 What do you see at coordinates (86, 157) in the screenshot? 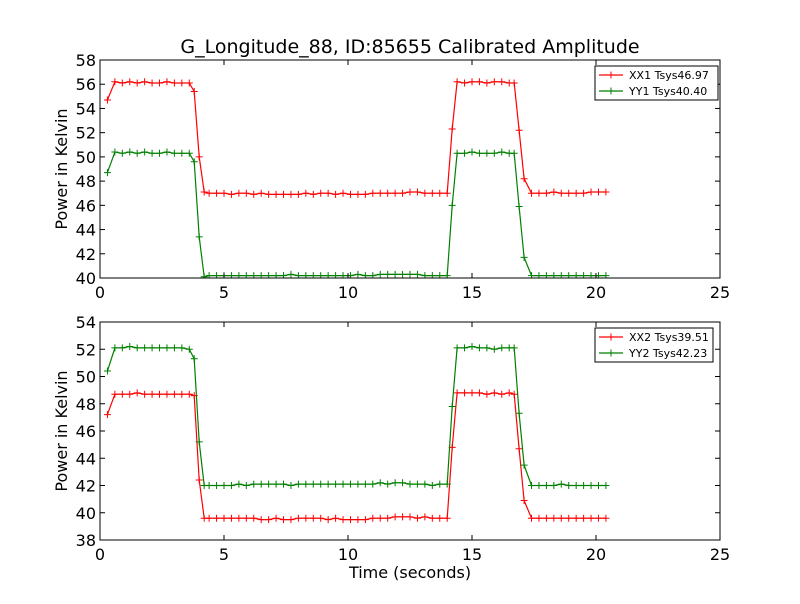
I see `y-tick-label: 50` at bounding box center [86, 157].